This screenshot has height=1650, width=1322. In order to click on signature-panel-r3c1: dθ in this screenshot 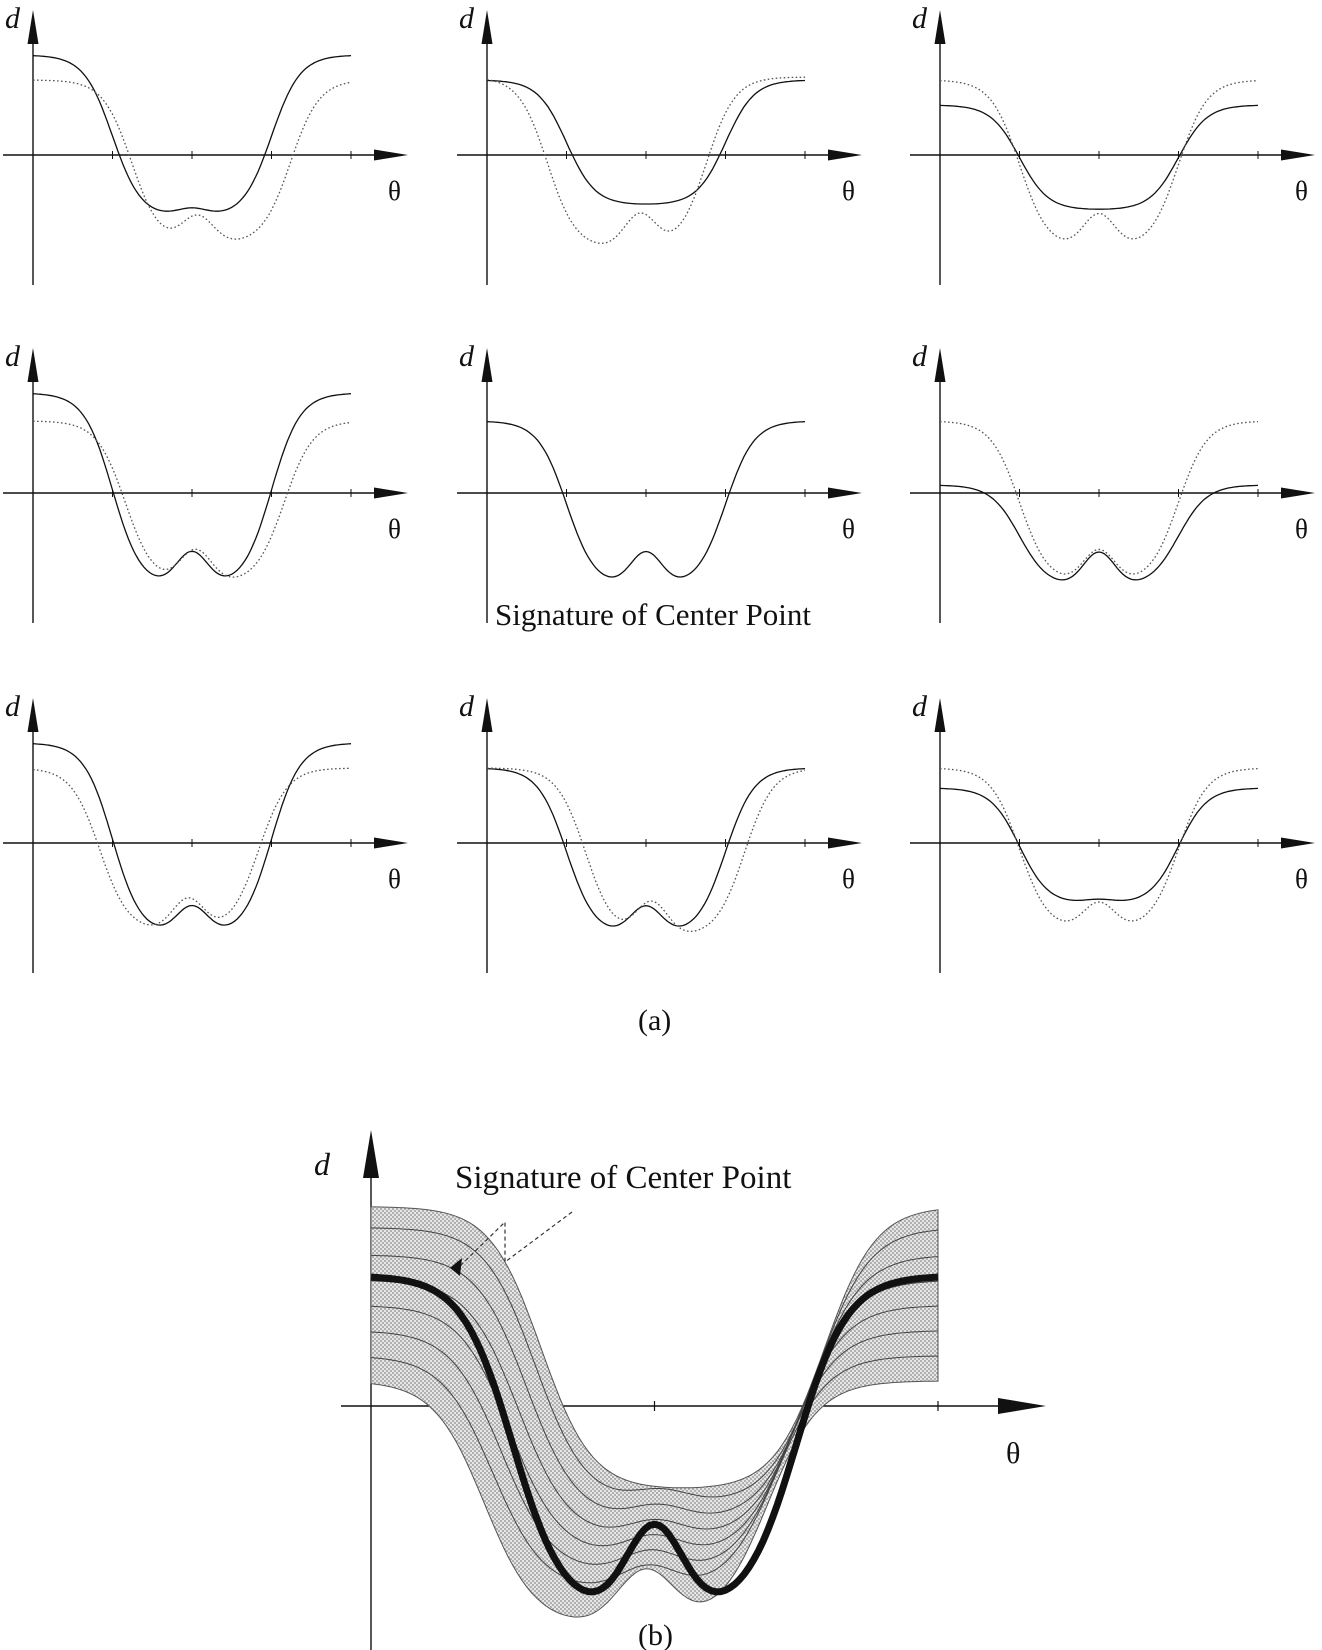, I will do `click(205, 831)`.